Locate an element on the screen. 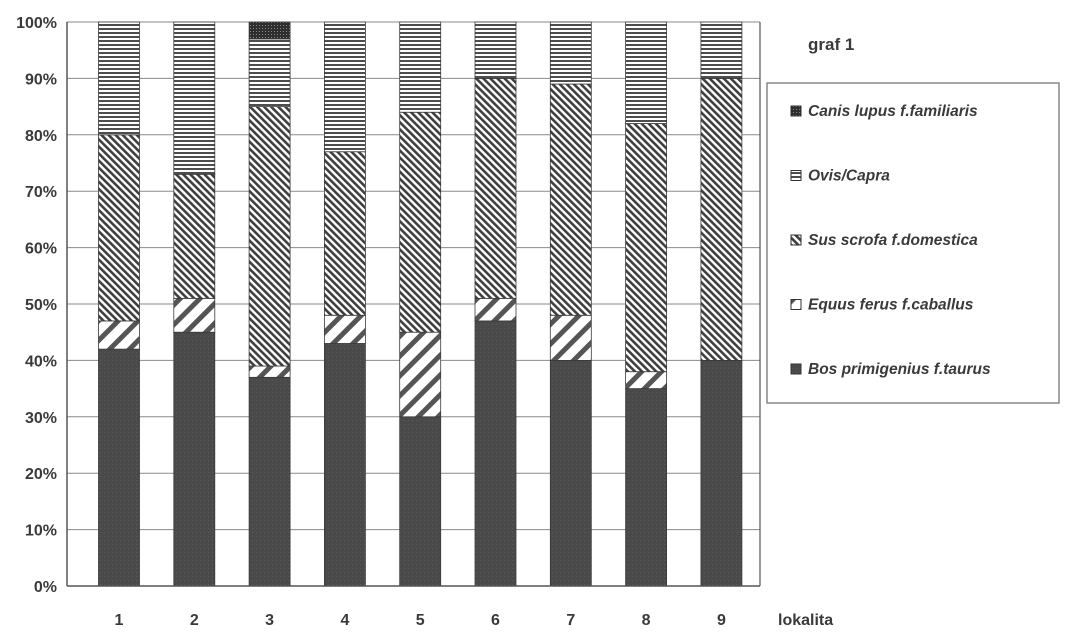  chart-title: graf 1 is located at coordinates (831, 44).